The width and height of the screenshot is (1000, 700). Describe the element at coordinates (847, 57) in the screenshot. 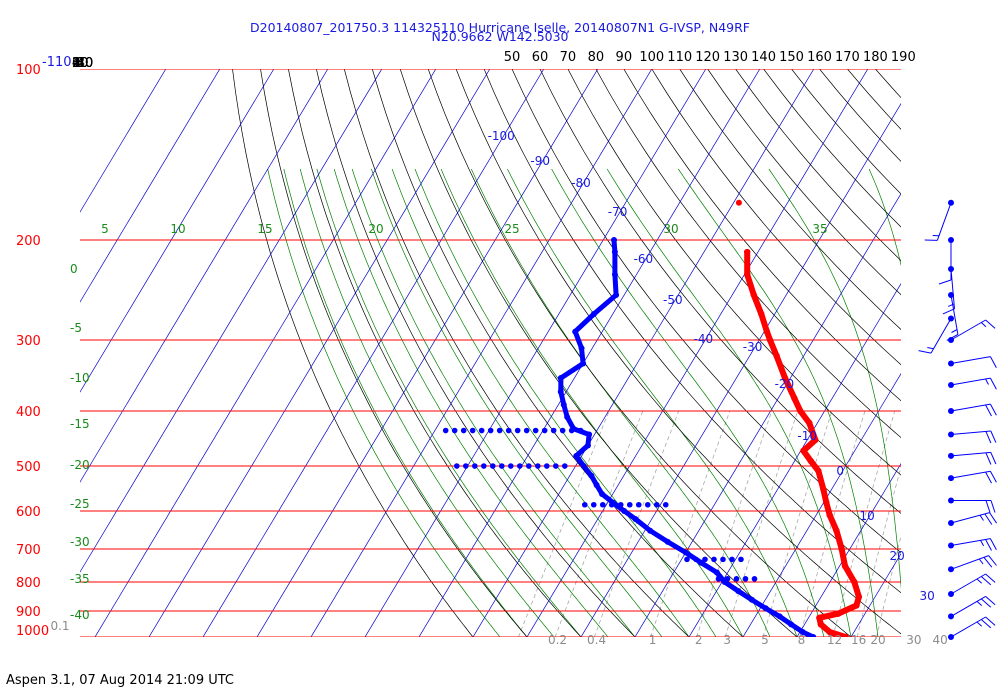

I see `top-axis-label: 170` at that location.